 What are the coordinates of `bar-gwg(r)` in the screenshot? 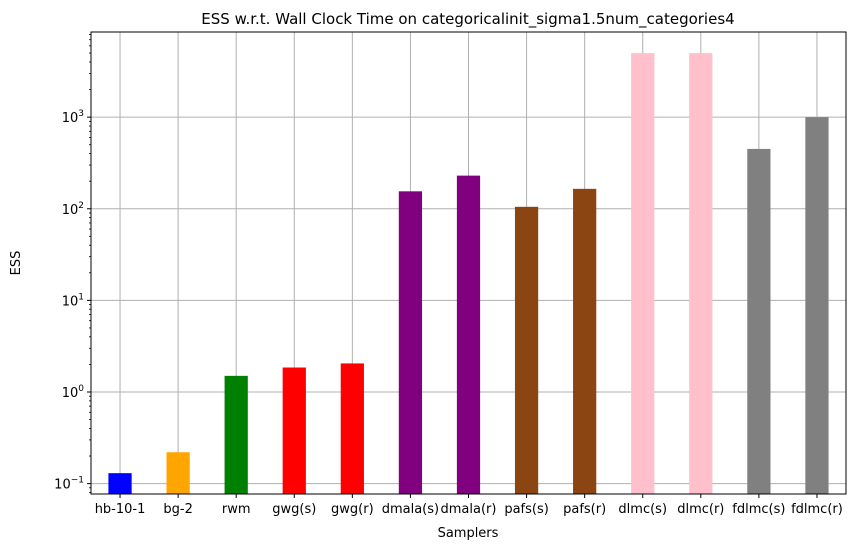 It's located at (352, 428).